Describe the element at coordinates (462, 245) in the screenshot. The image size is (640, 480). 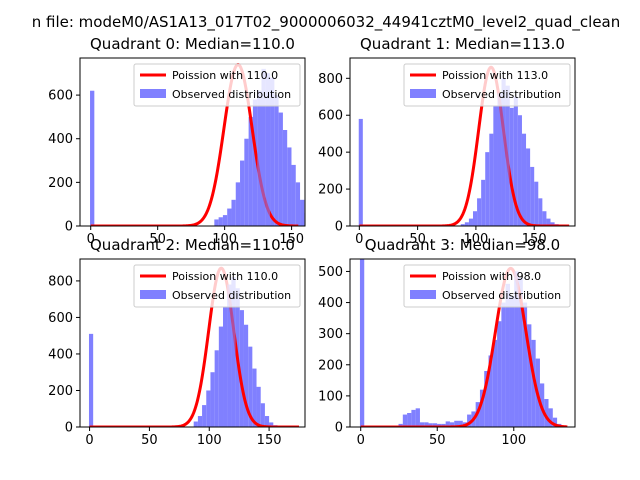
I see `quadrant-3-title: Quadrant 3: Median=98.0` at that location.